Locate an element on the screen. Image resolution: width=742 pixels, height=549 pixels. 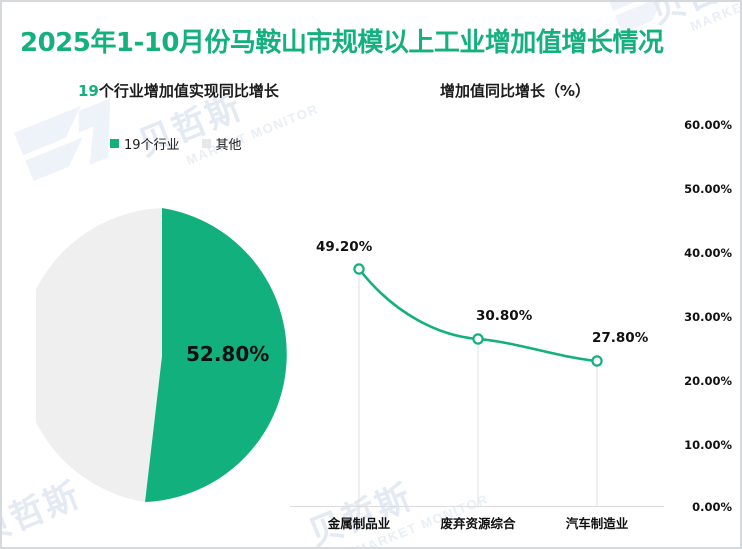
pie-value-label: 52.80% is located at coordinates (228, 354).